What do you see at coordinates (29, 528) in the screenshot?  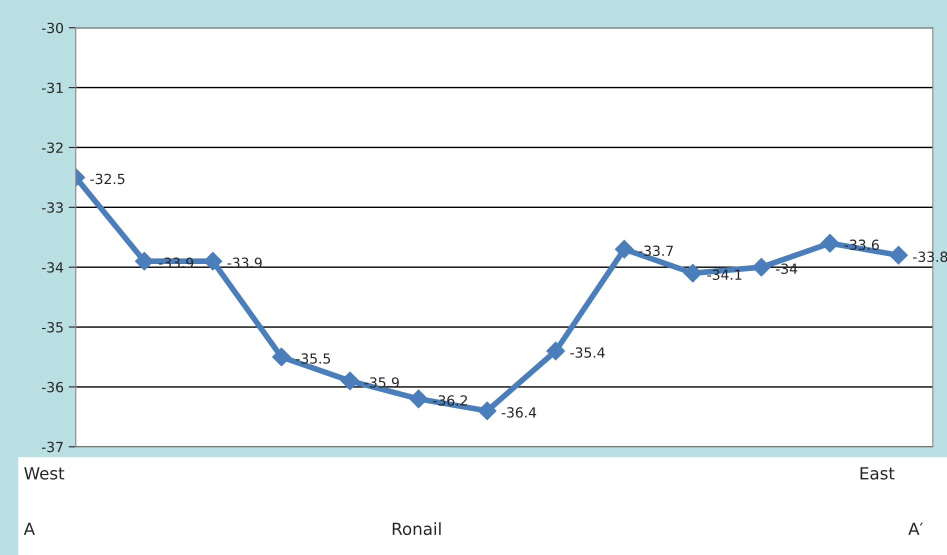 I see `text: A` at bounding box center [29, 528].